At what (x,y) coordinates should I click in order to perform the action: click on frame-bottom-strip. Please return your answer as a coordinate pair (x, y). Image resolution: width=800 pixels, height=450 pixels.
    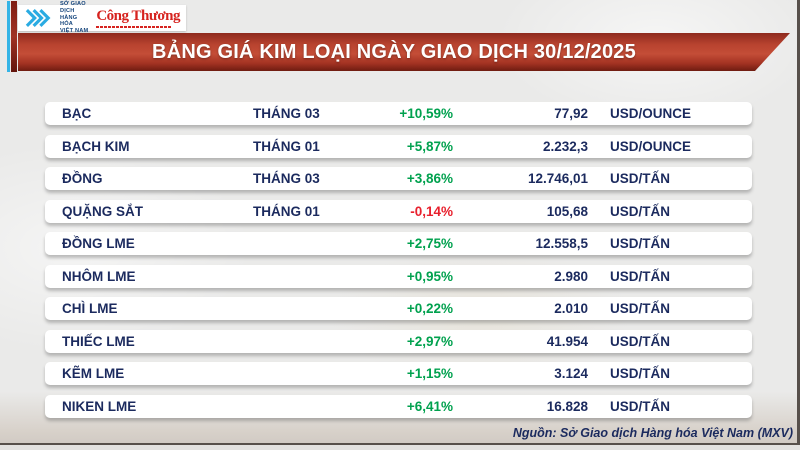
    Looking at the image, I should click on (400, 447).